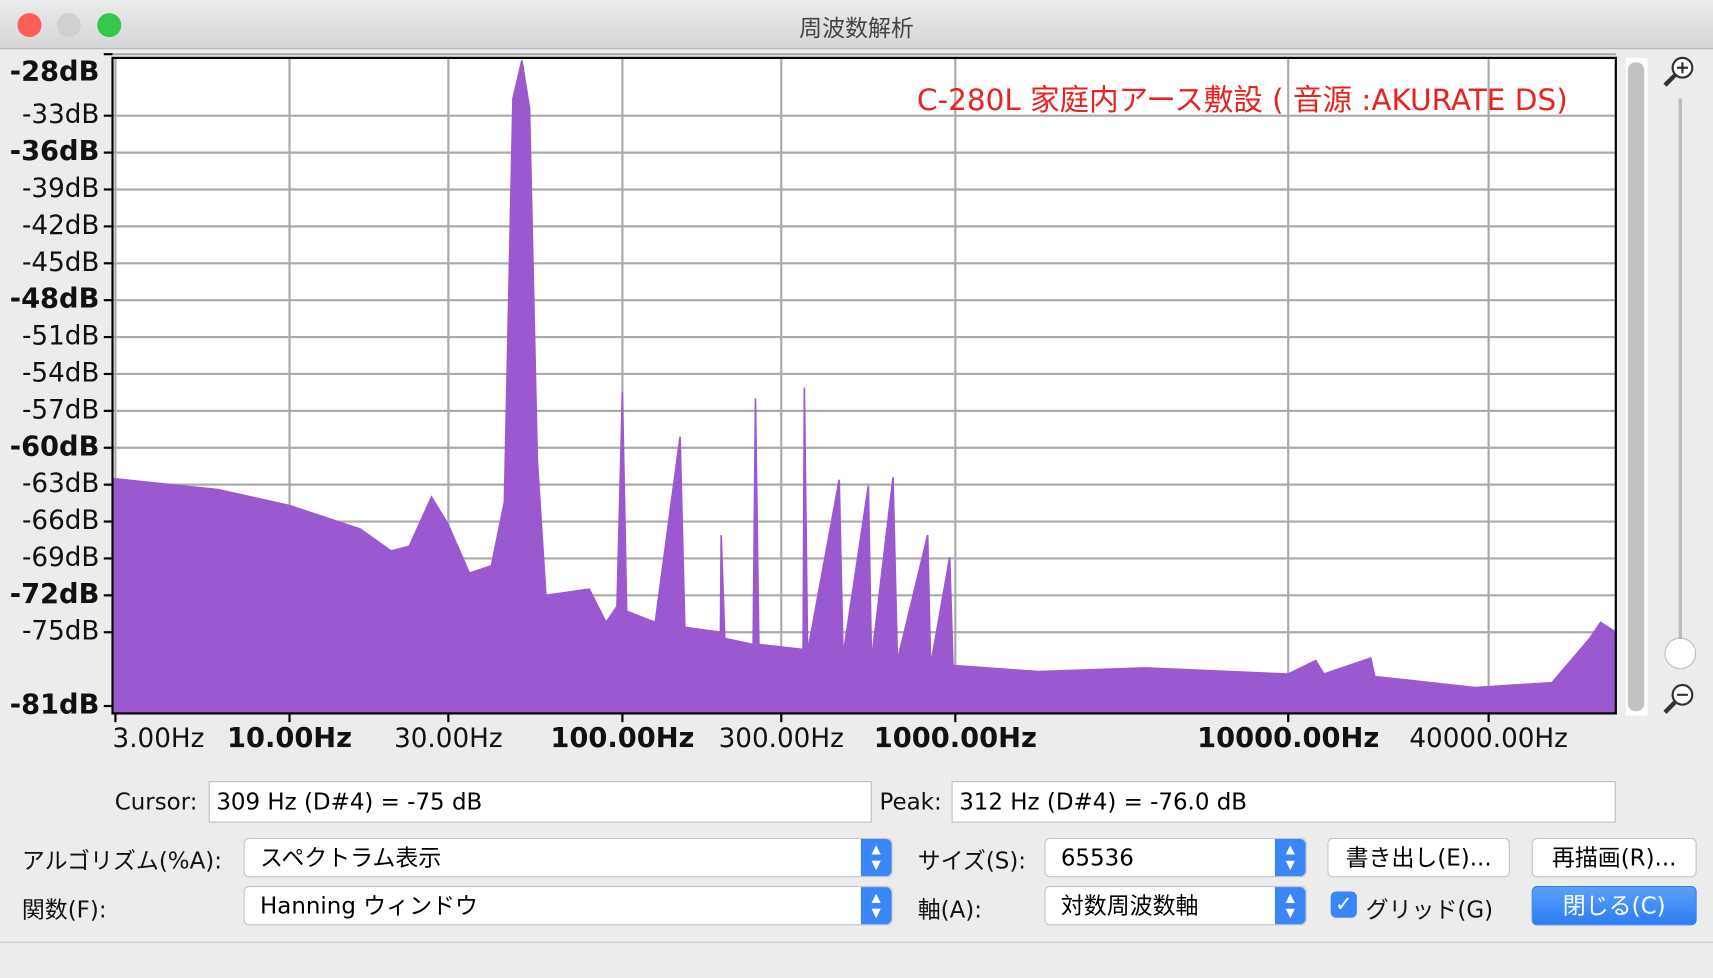  Describe the element at coordinates (1614, 906) in the screenshot. I see `close-button: 閉じる(C)` at that location.